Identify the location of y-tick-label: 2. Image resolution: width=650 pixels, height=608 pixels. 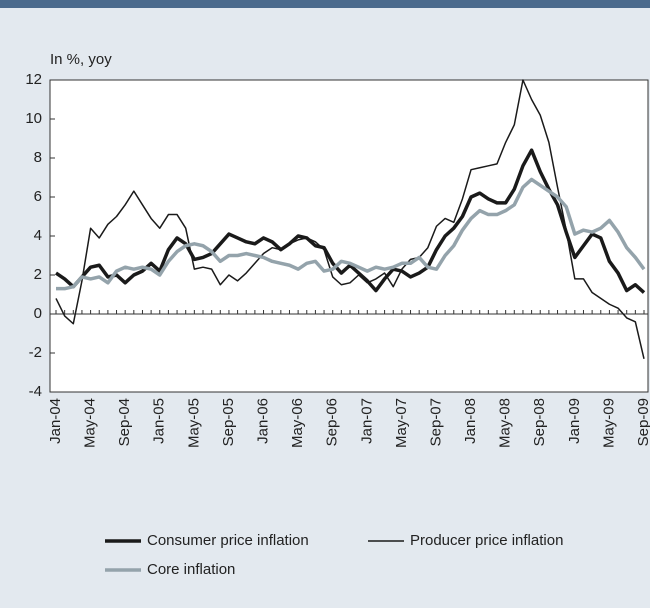
(38, 274).